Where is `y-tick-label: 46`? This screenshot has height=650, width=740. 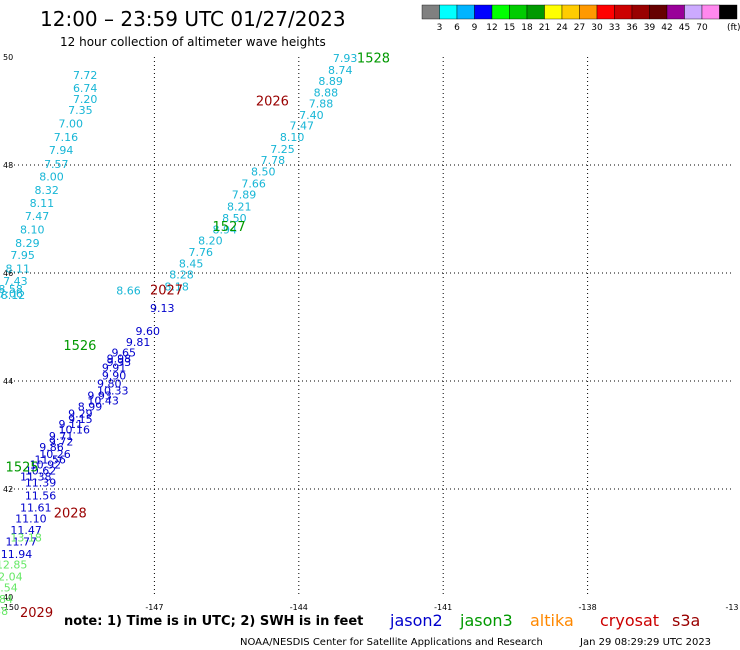 y-tick-label: 46 is located at coordinates (8, 273).